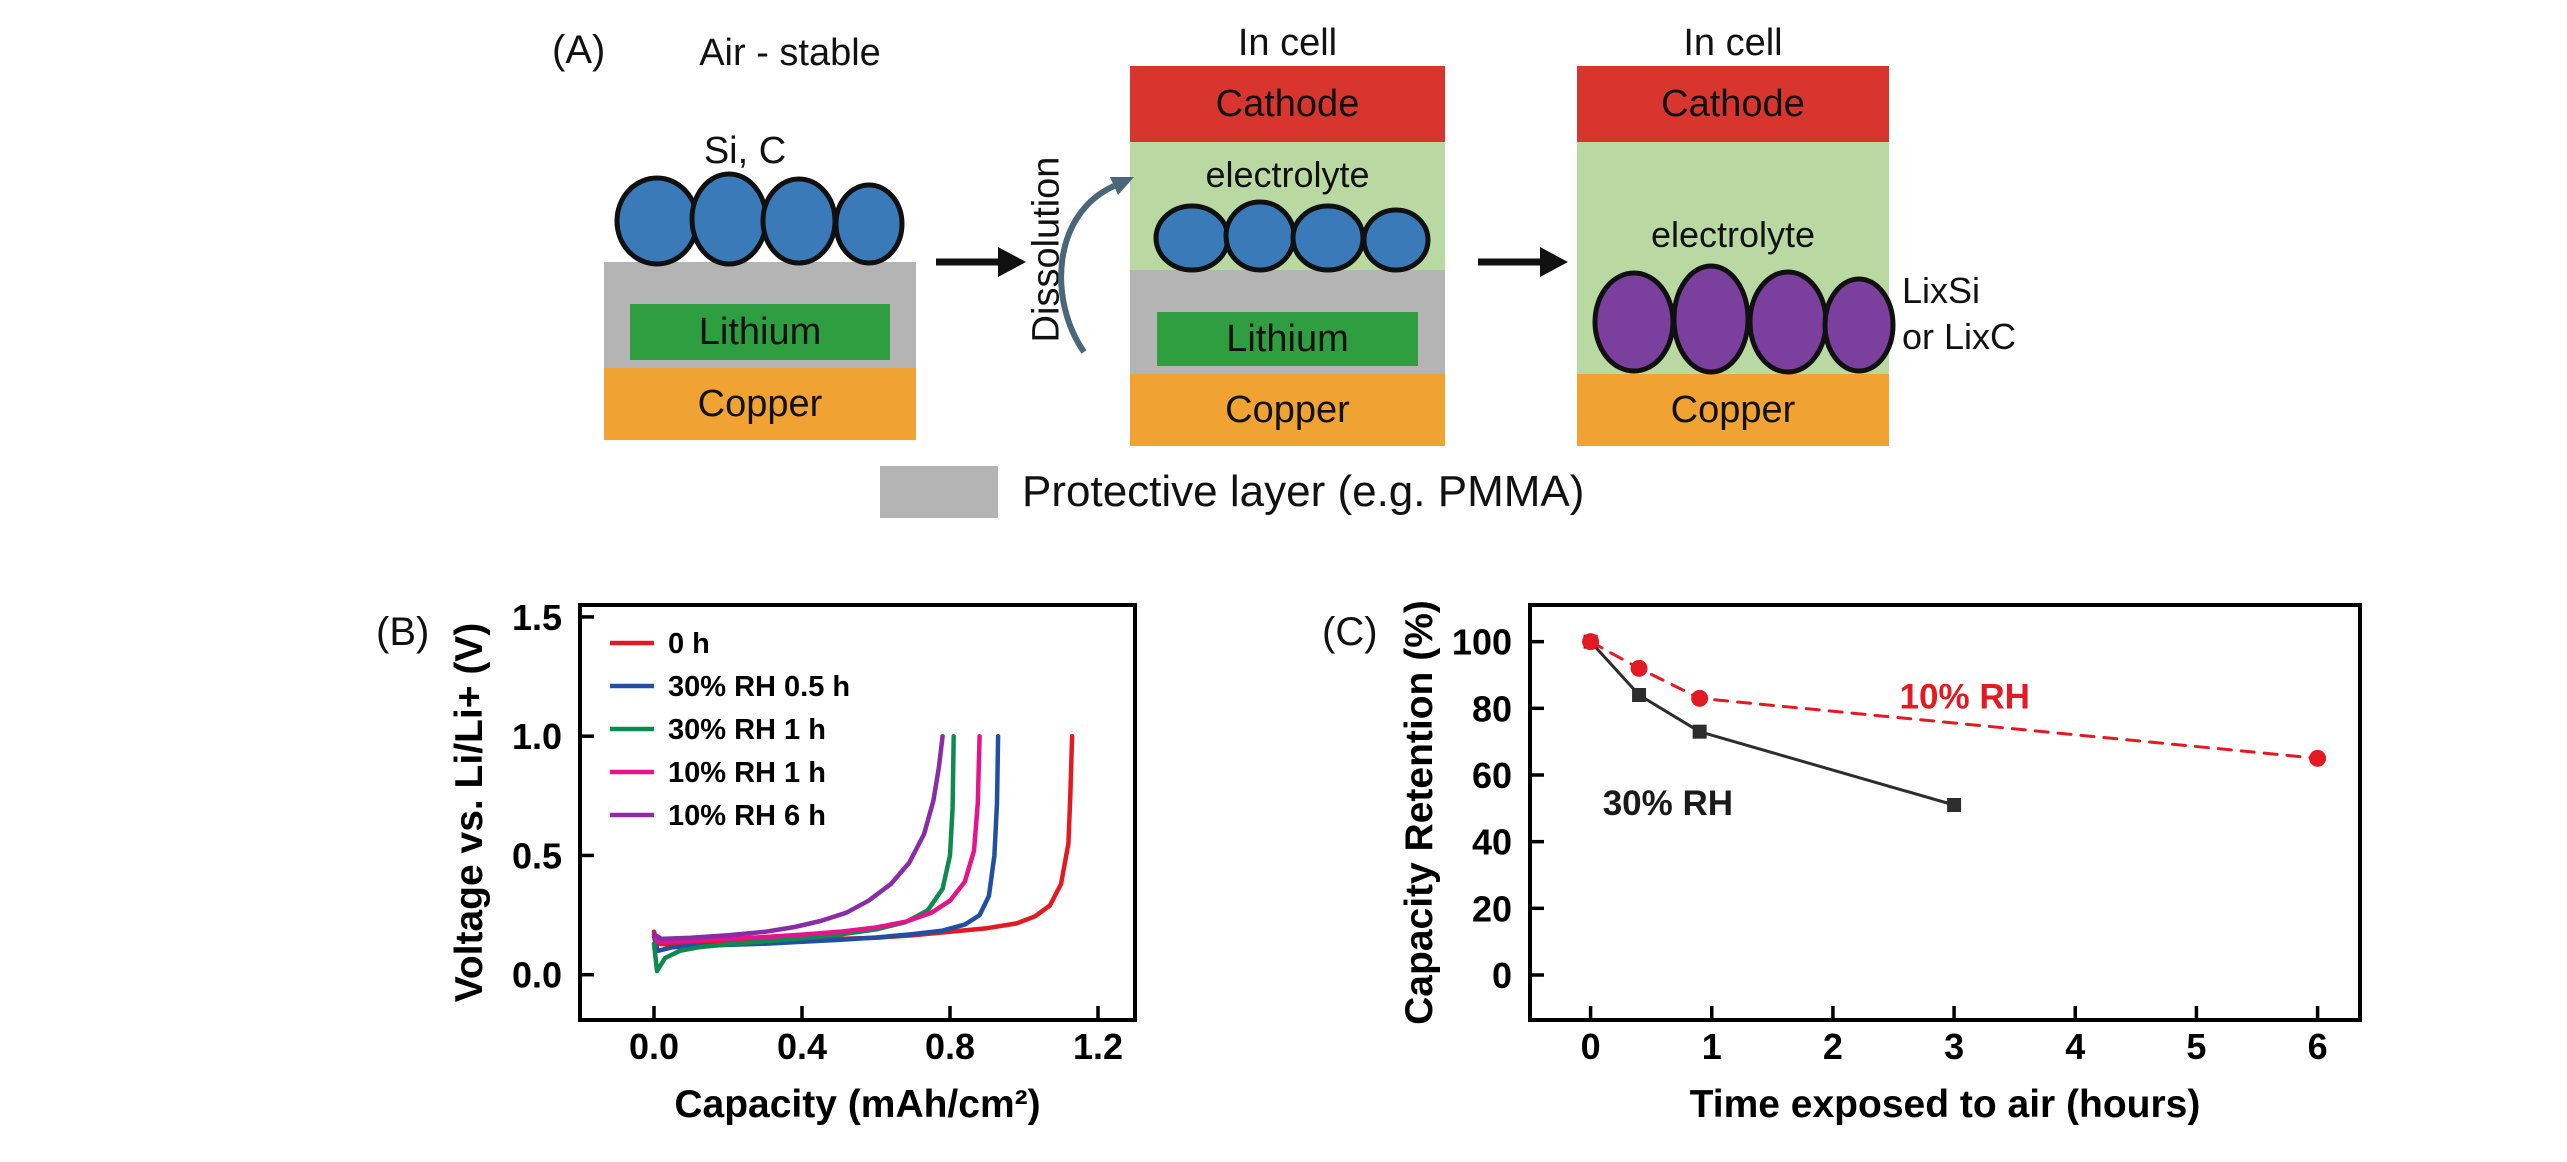 The width and height of the screenshot is (2567, 1162). I want to click on svg-text: 1.2, so click(1098, 1046).